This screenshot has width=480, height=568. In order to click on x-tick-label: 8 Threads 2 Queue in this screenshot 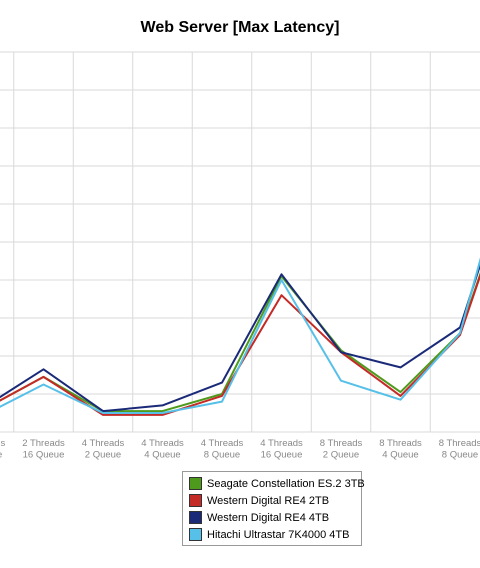, I will do `click(341, 449)`.